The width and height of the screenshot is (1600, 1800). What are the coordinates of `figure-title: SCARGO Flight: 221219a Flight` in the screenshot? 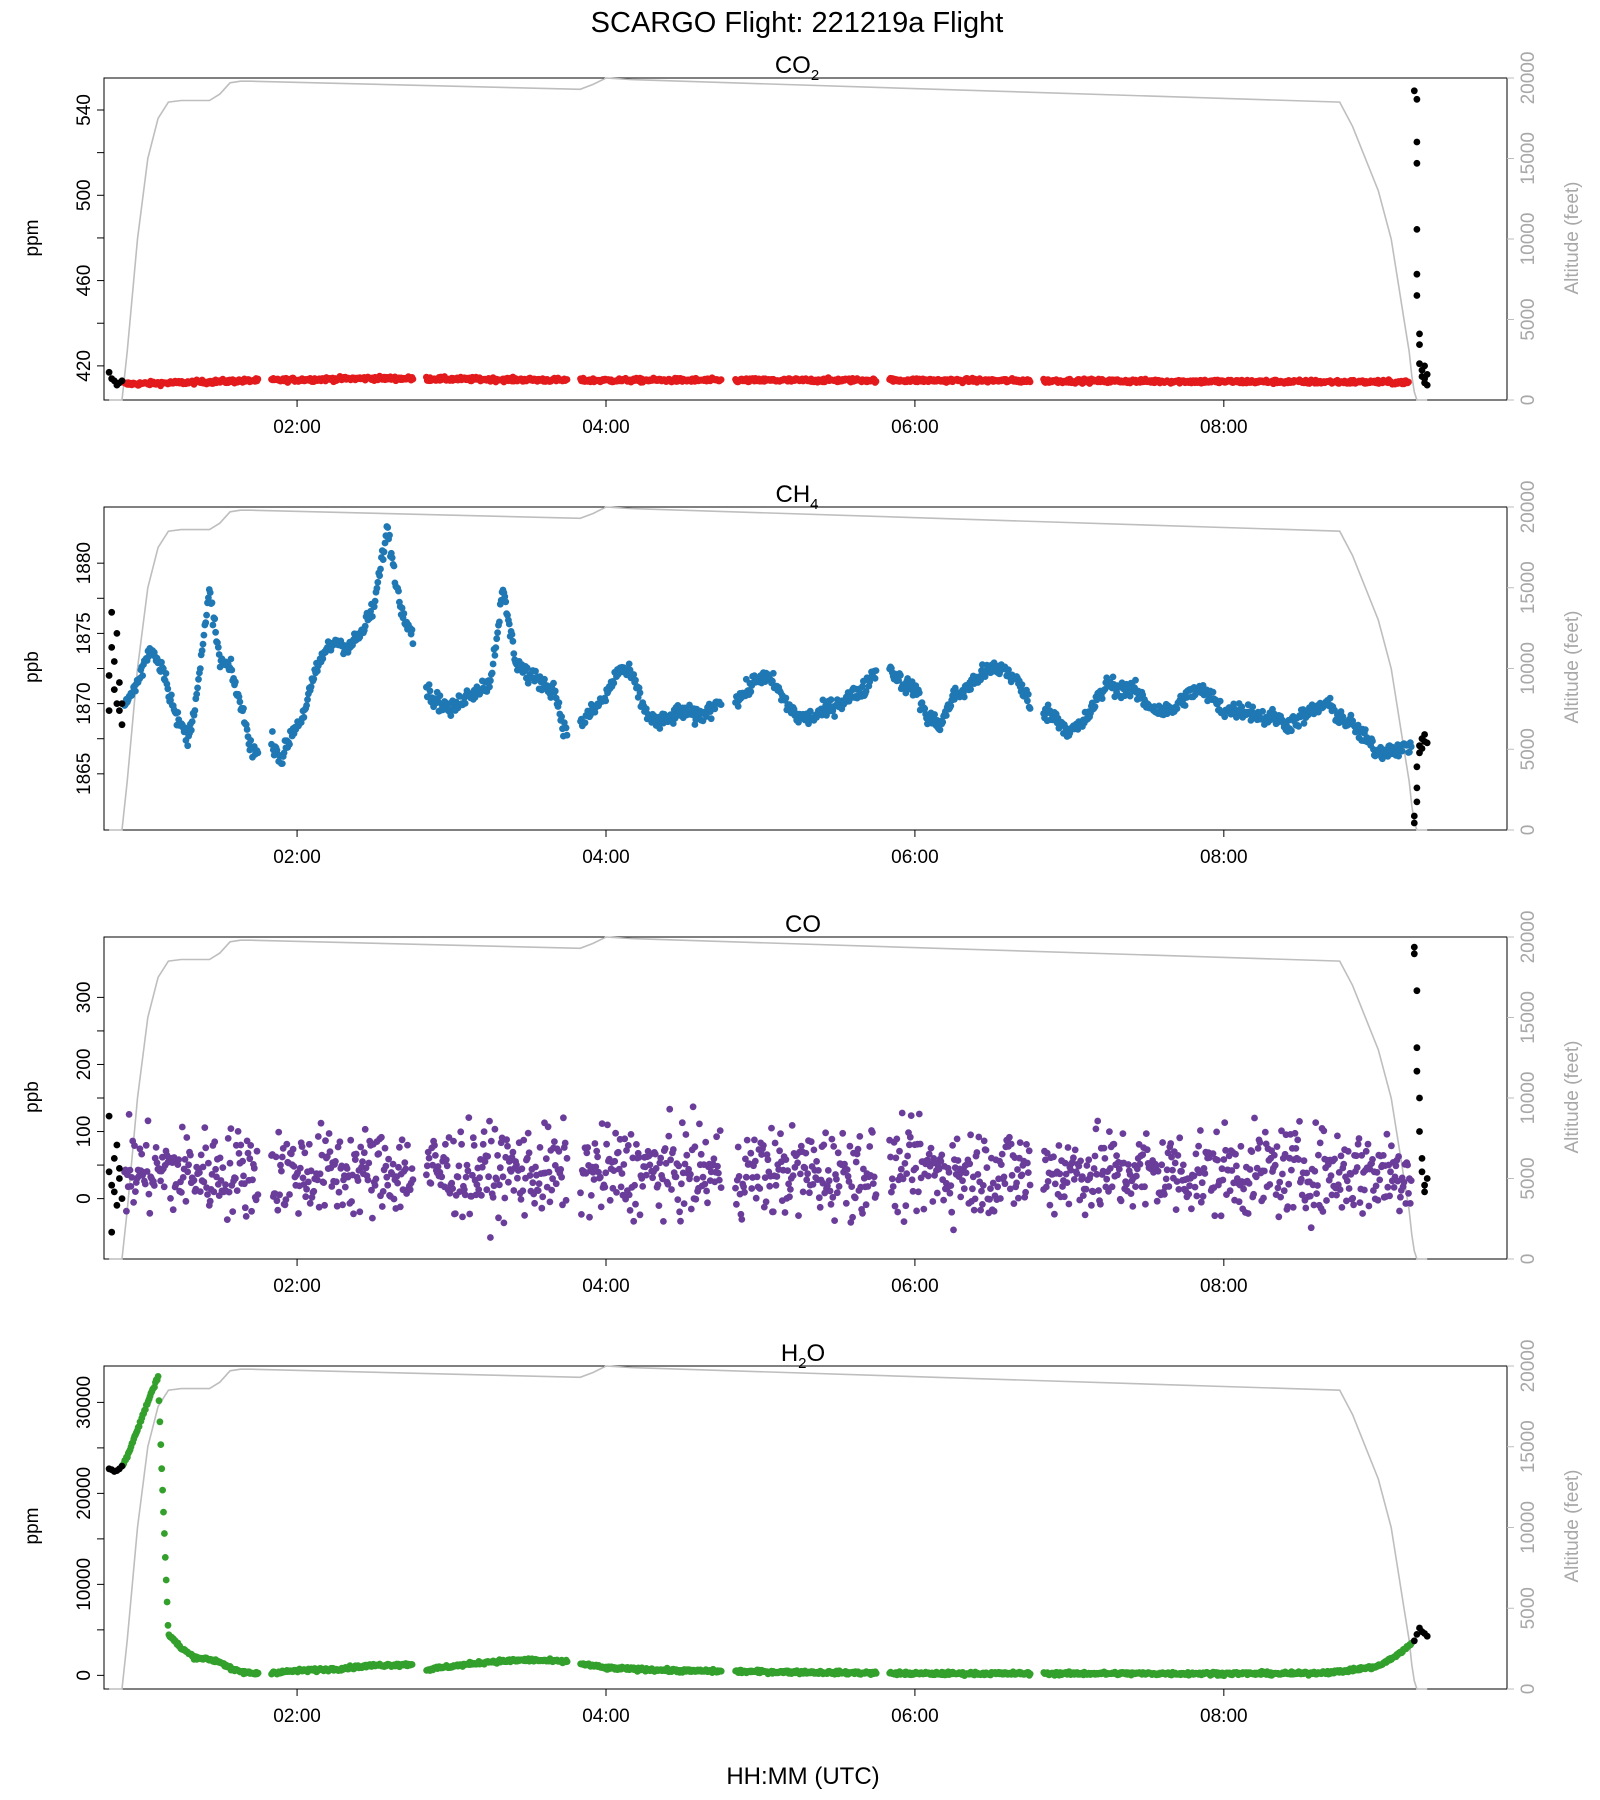 It's located at (797, 23).